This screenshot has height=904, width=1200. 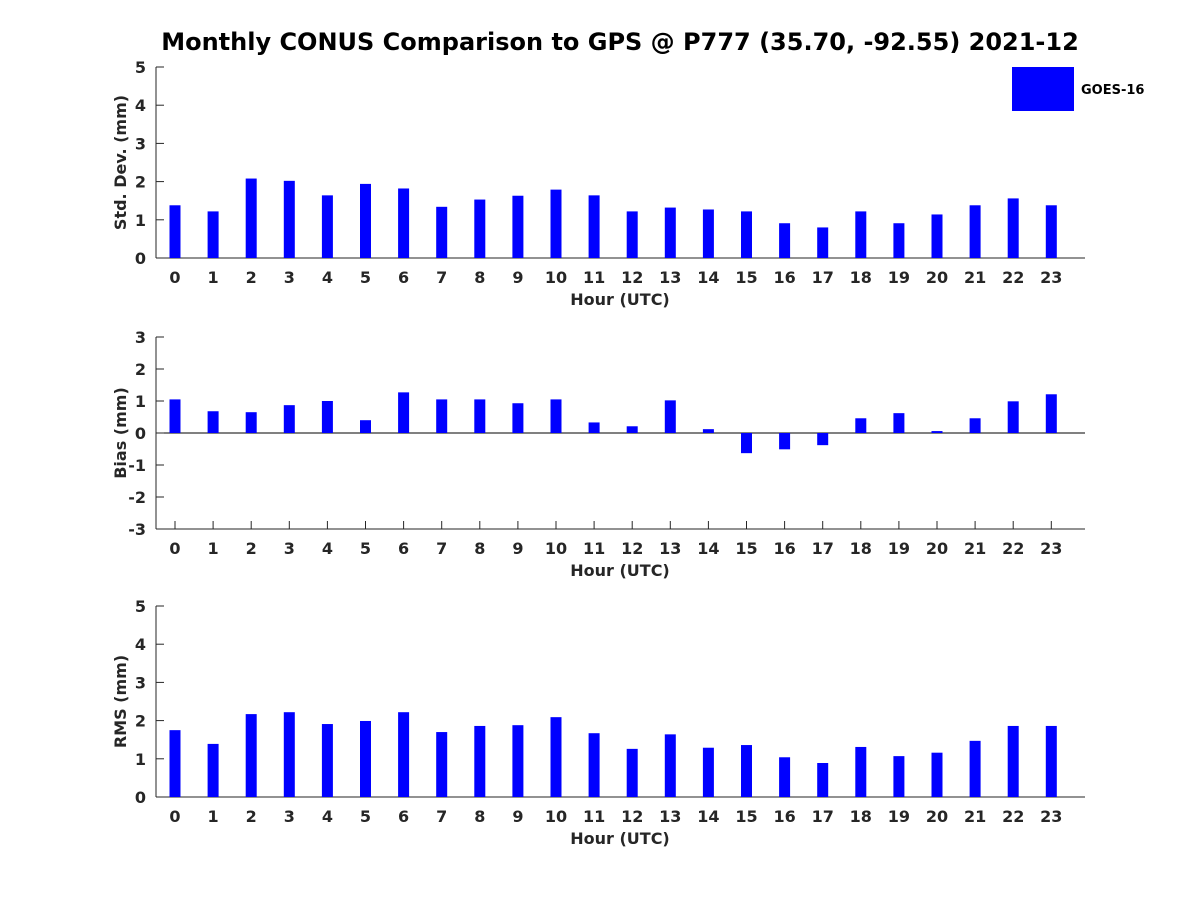 I want to click on y-axis-label: RMS (mm), so click(x=120, y=701).